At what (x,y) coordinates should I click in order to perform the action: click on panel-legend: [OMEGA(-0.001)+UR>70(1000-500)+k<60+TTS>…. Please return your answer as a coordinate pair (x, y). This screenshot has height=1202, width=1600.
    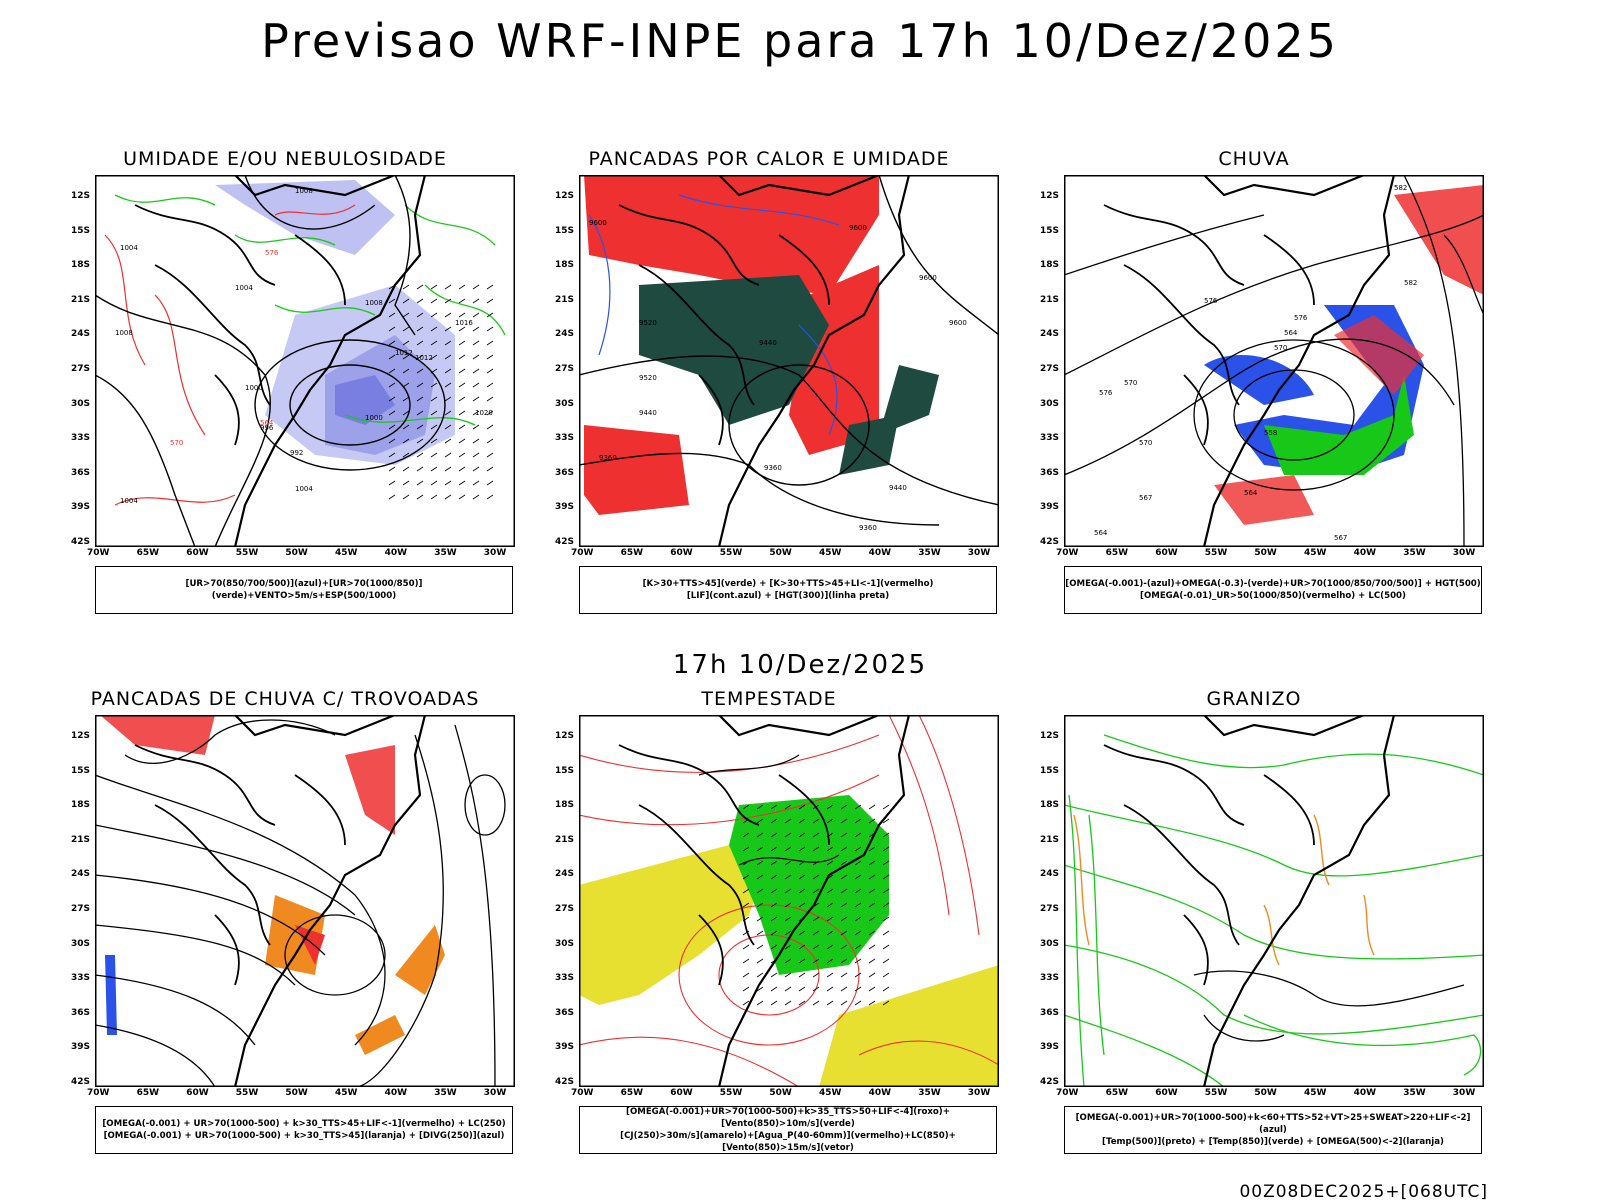
    Looking at the image, I should click on (1273, 1130).